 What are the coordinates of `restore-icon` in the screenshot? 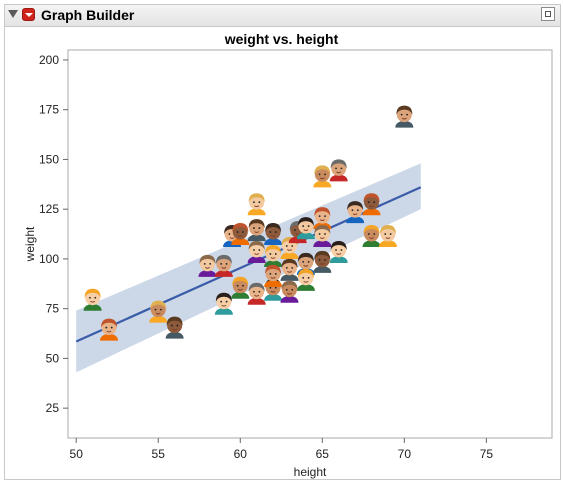 It's located at (548, 14).